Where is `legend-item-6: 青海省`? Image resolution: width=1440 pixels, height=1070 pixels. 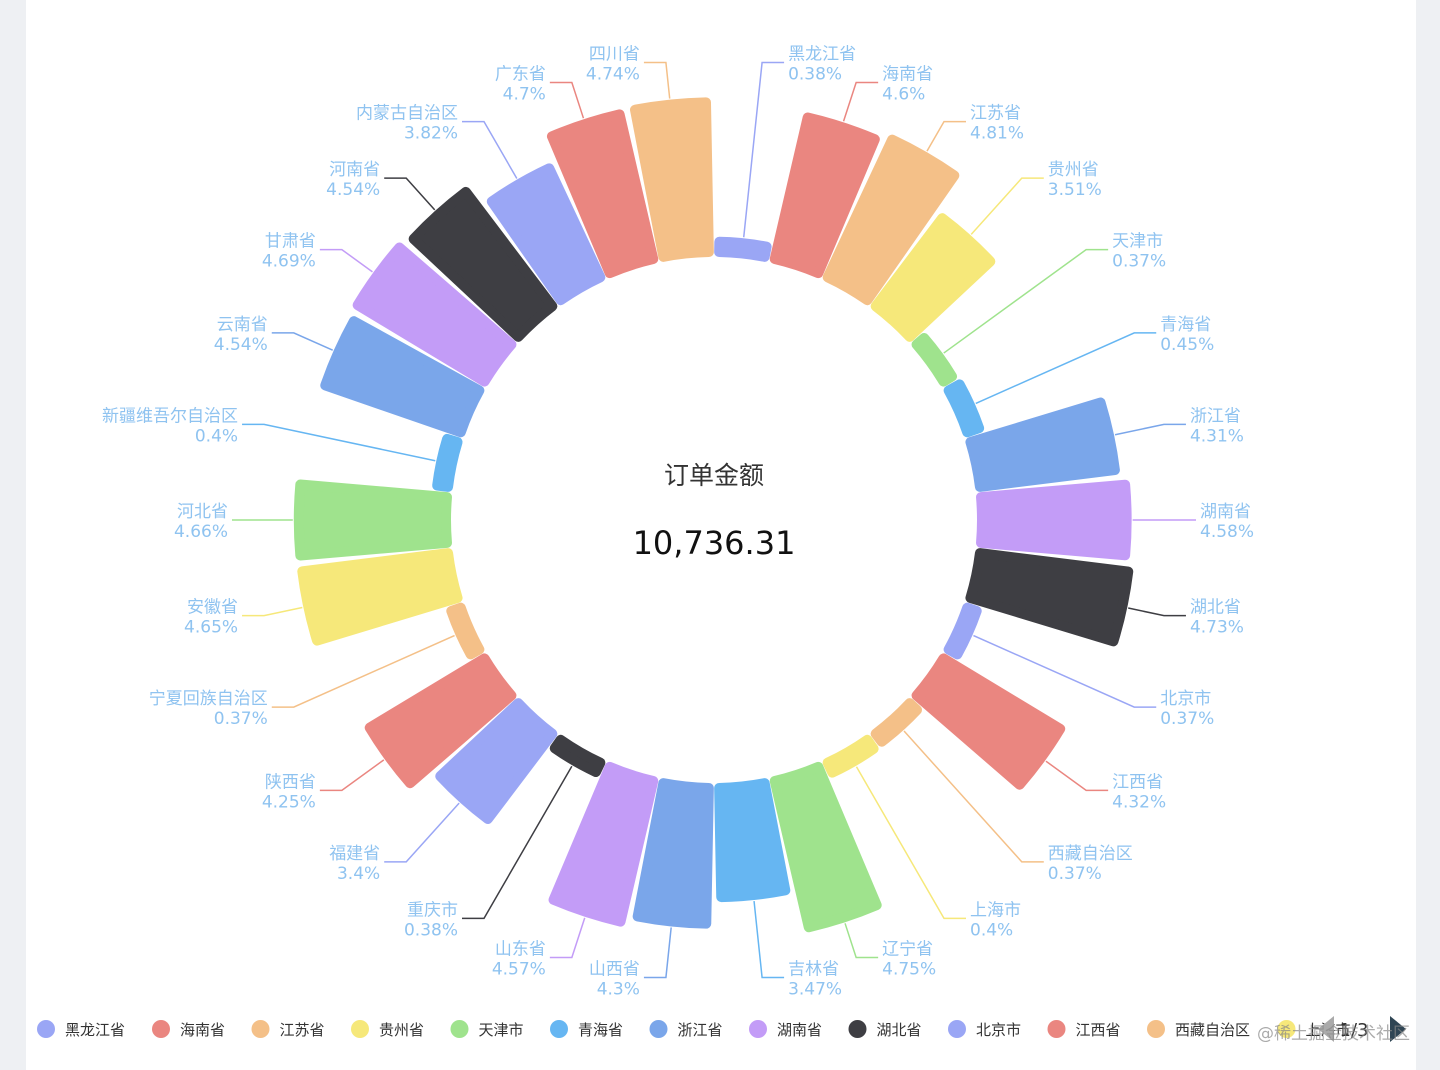 legend-item-6: 青海省 is located at coordinates (586, 1029).